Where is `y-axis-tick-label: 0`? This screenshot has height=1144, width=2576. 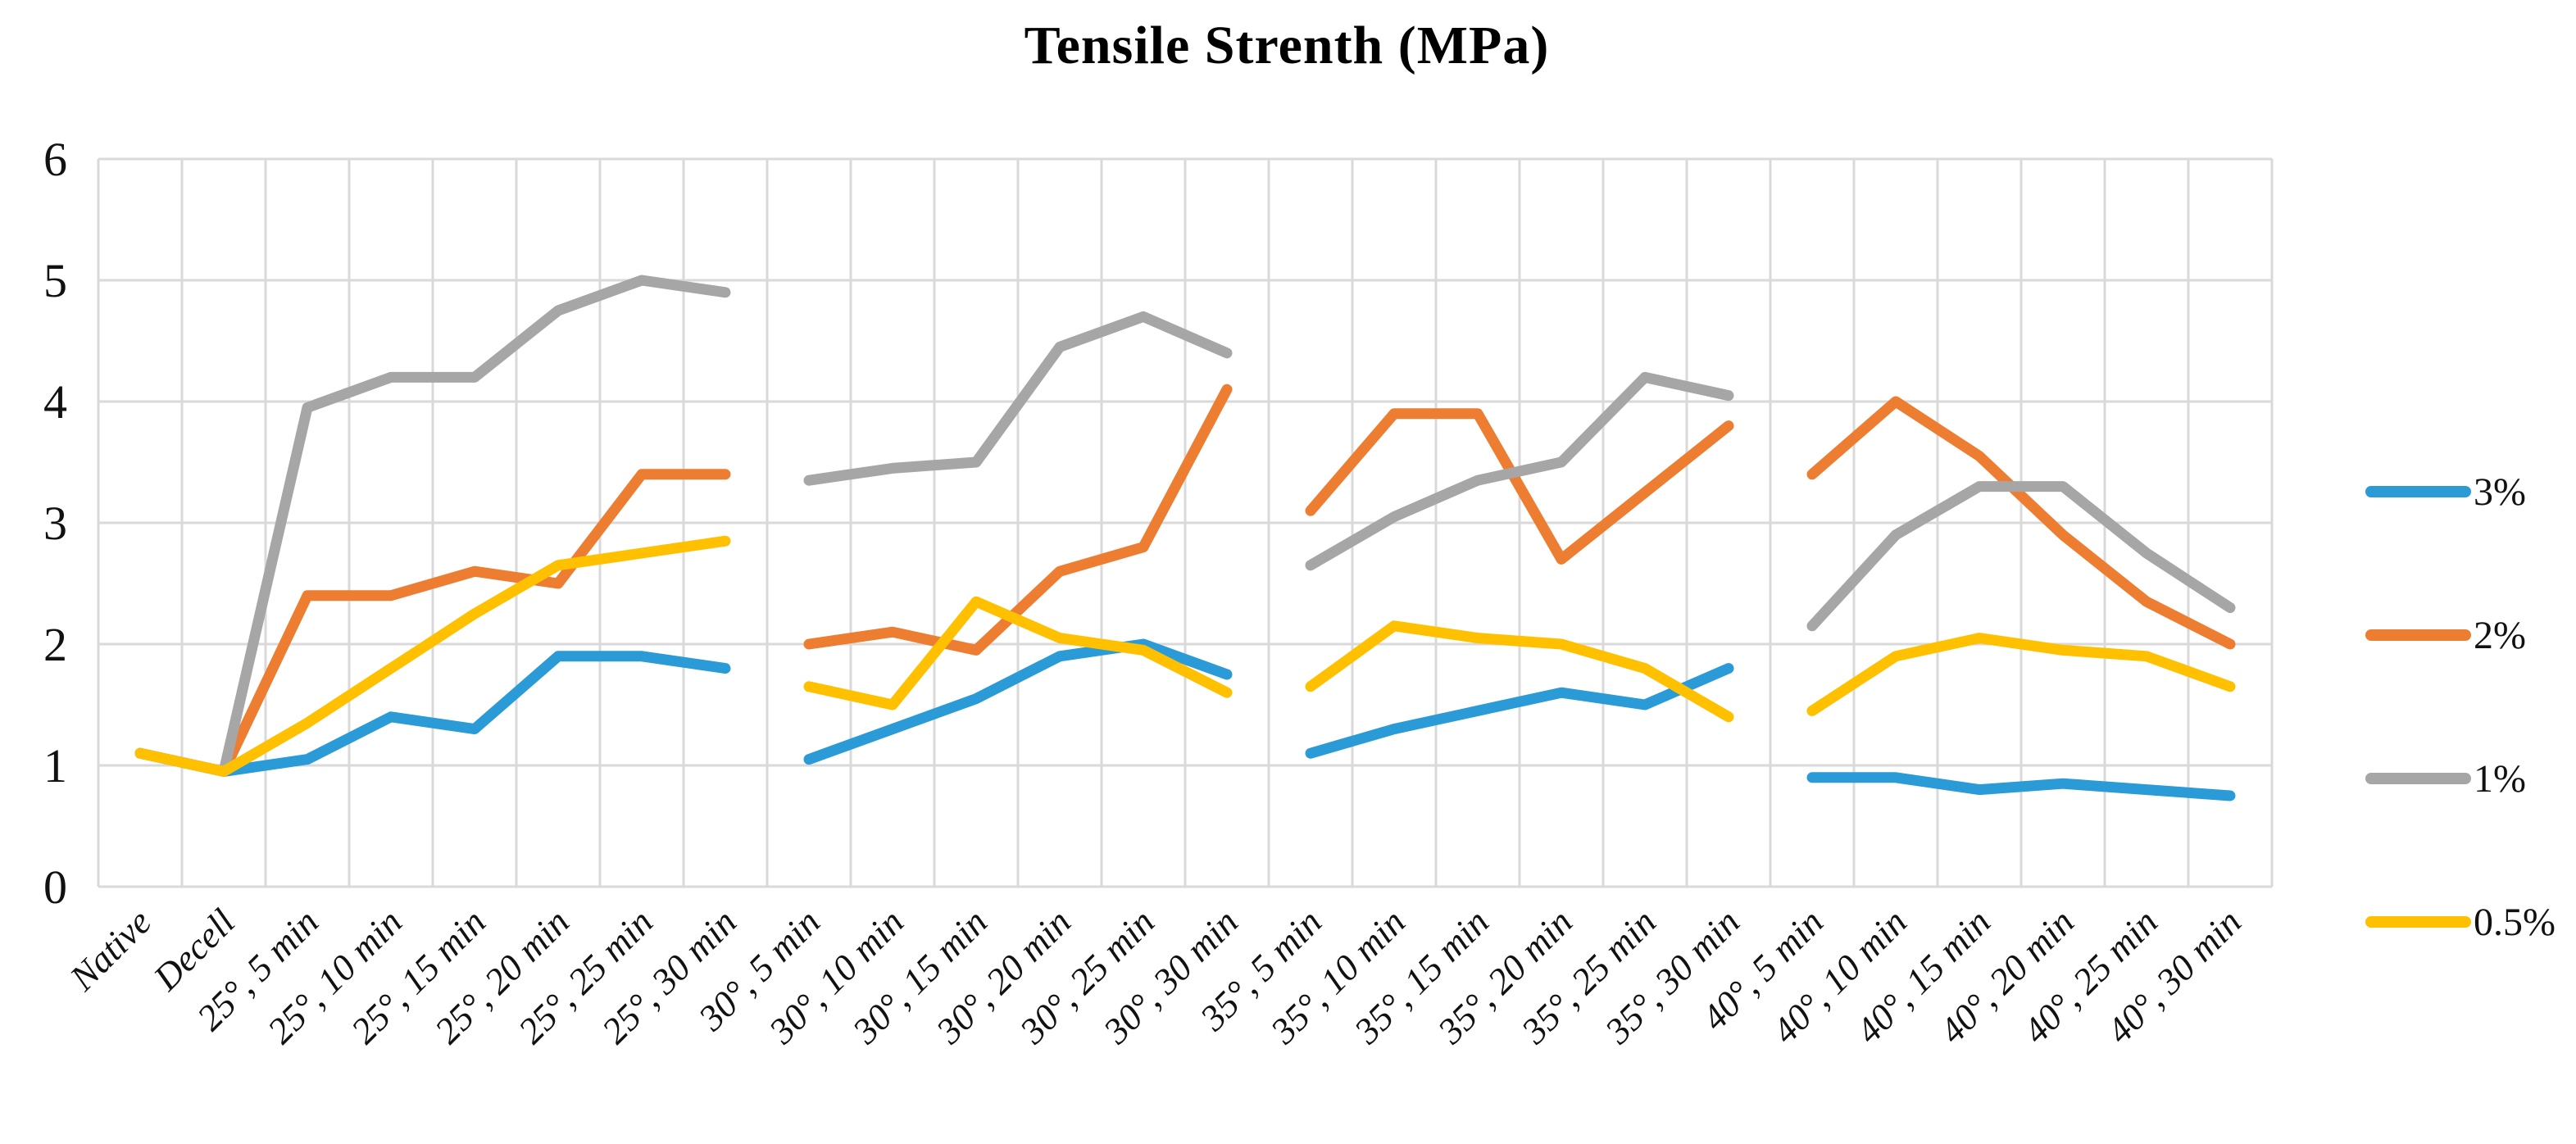
y-axis-tick-label: 0 is located at coordinates (55, 887).